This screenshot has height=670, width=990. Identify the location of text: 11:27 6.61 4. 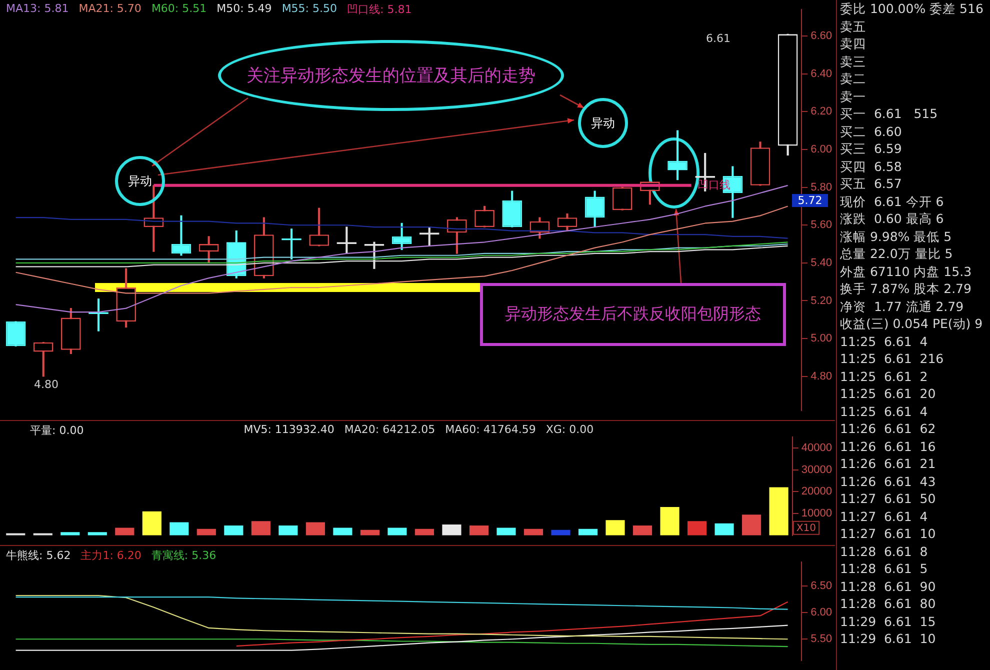
(884, 516).